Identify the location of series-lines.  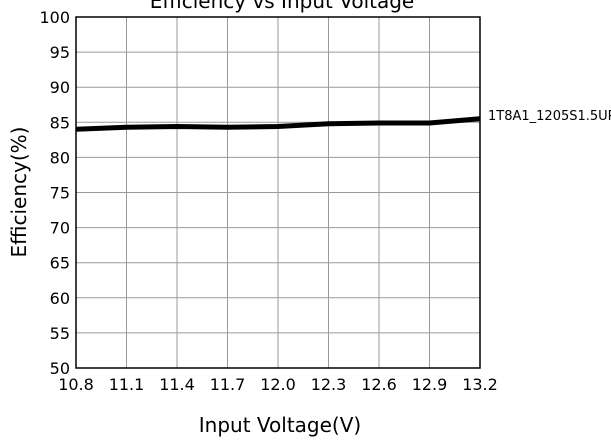
(278, 124).